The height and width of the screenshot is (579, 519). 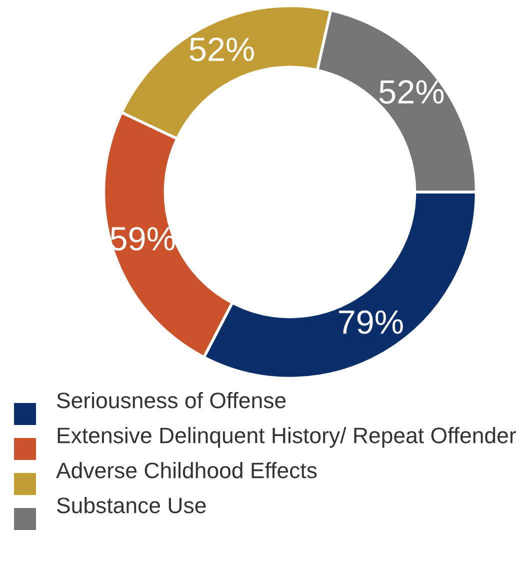 What do you see at coordinates (171, 400) in the screenshot?
I see `legend-label: Seriousness of Offense` at bounding box center [171, 400].